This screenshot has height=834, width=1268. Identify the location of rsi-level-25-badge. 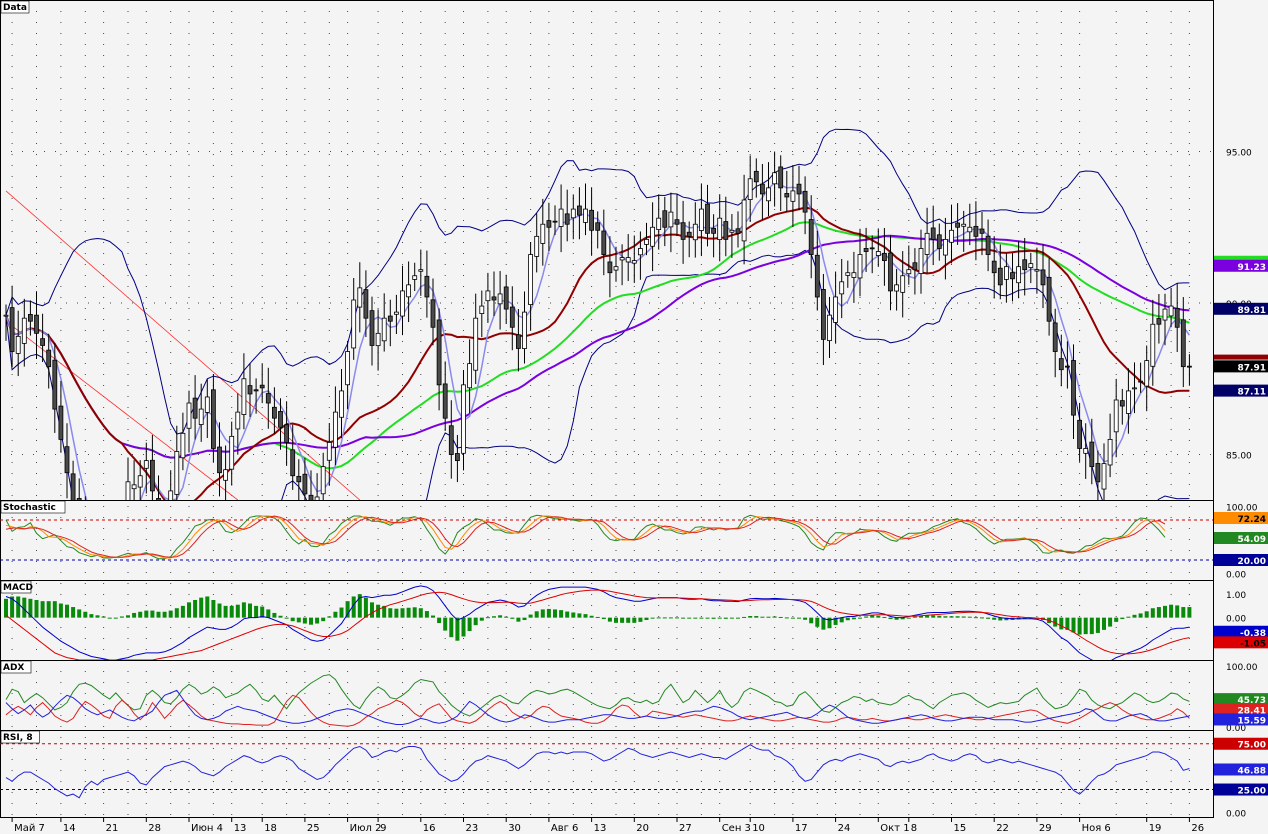
(1241, 789).